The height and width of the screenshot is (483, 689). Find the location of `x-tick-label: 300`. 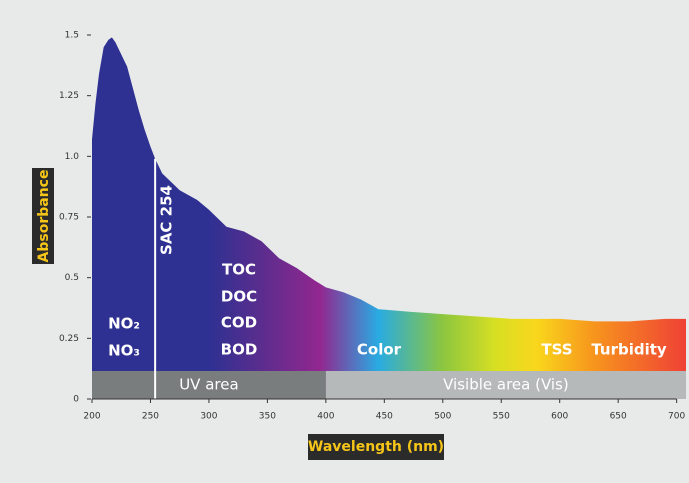

x-tick-label: 300 is located at coordinates (208, 417).